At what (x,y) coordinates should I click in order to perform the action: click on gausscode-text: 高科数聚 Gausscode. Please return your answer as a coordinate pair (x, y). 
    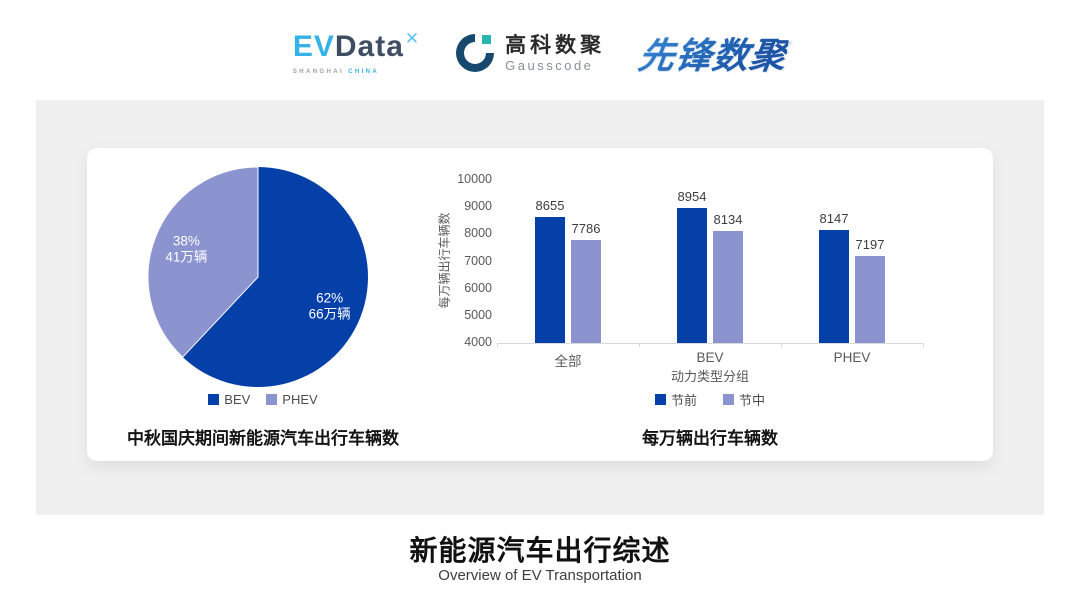
    Looking at the image, I should click on (555, 53).